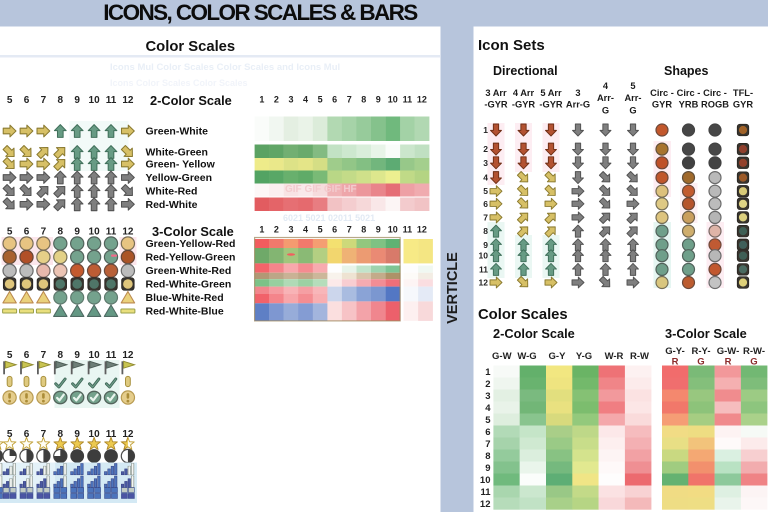 This screenshot has width=768, height=512. I want to click on svg-text: Icon Sets, so click(511, 45).